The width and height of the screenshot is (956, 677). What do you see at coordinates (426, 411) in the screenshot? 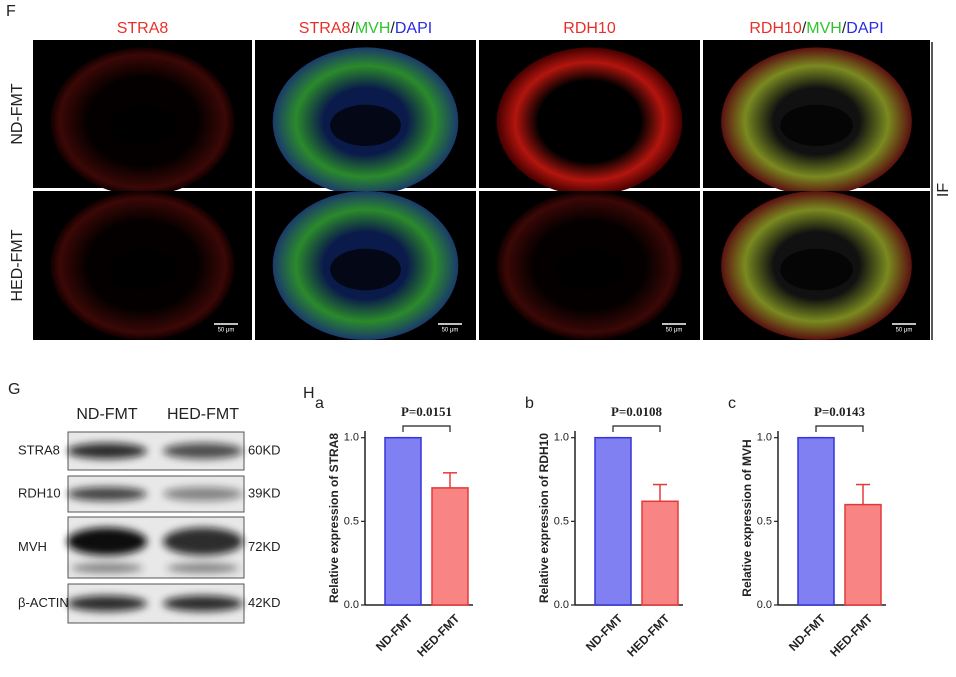
I see `p-value: P=0.0151` at bounding box center [426, 411].